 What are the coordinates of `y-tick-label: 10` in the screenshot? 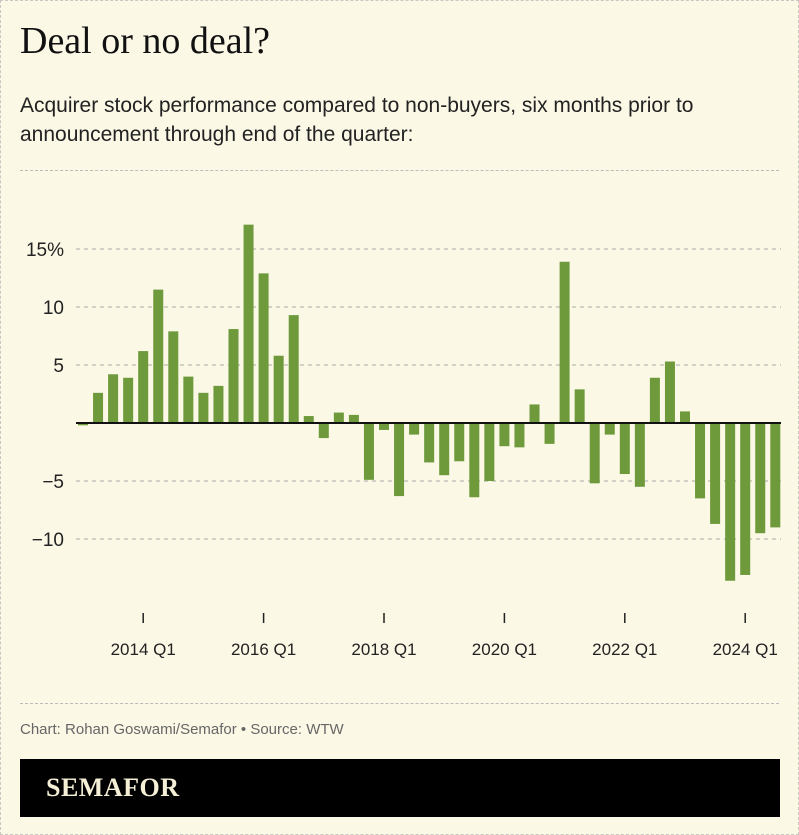 It's located at (53, 308).